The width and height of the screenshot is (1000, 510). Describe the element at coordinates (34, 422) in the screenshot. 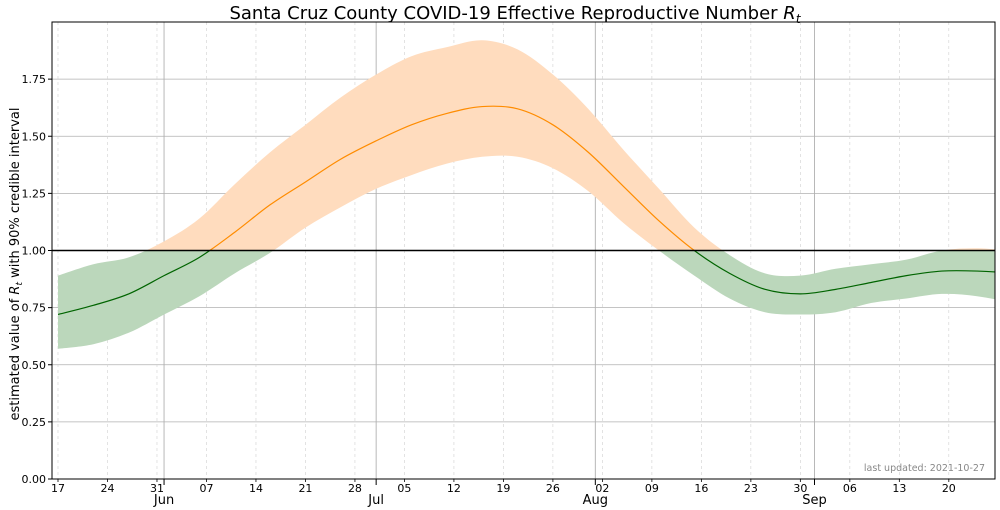

I see `y-tick-label: 0.25` at that location.